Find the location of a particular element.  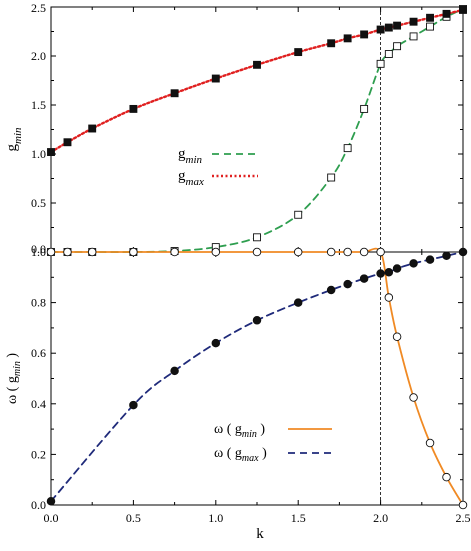

bottom-ytick-label: 0.0 is located at coordinates (38, 505).